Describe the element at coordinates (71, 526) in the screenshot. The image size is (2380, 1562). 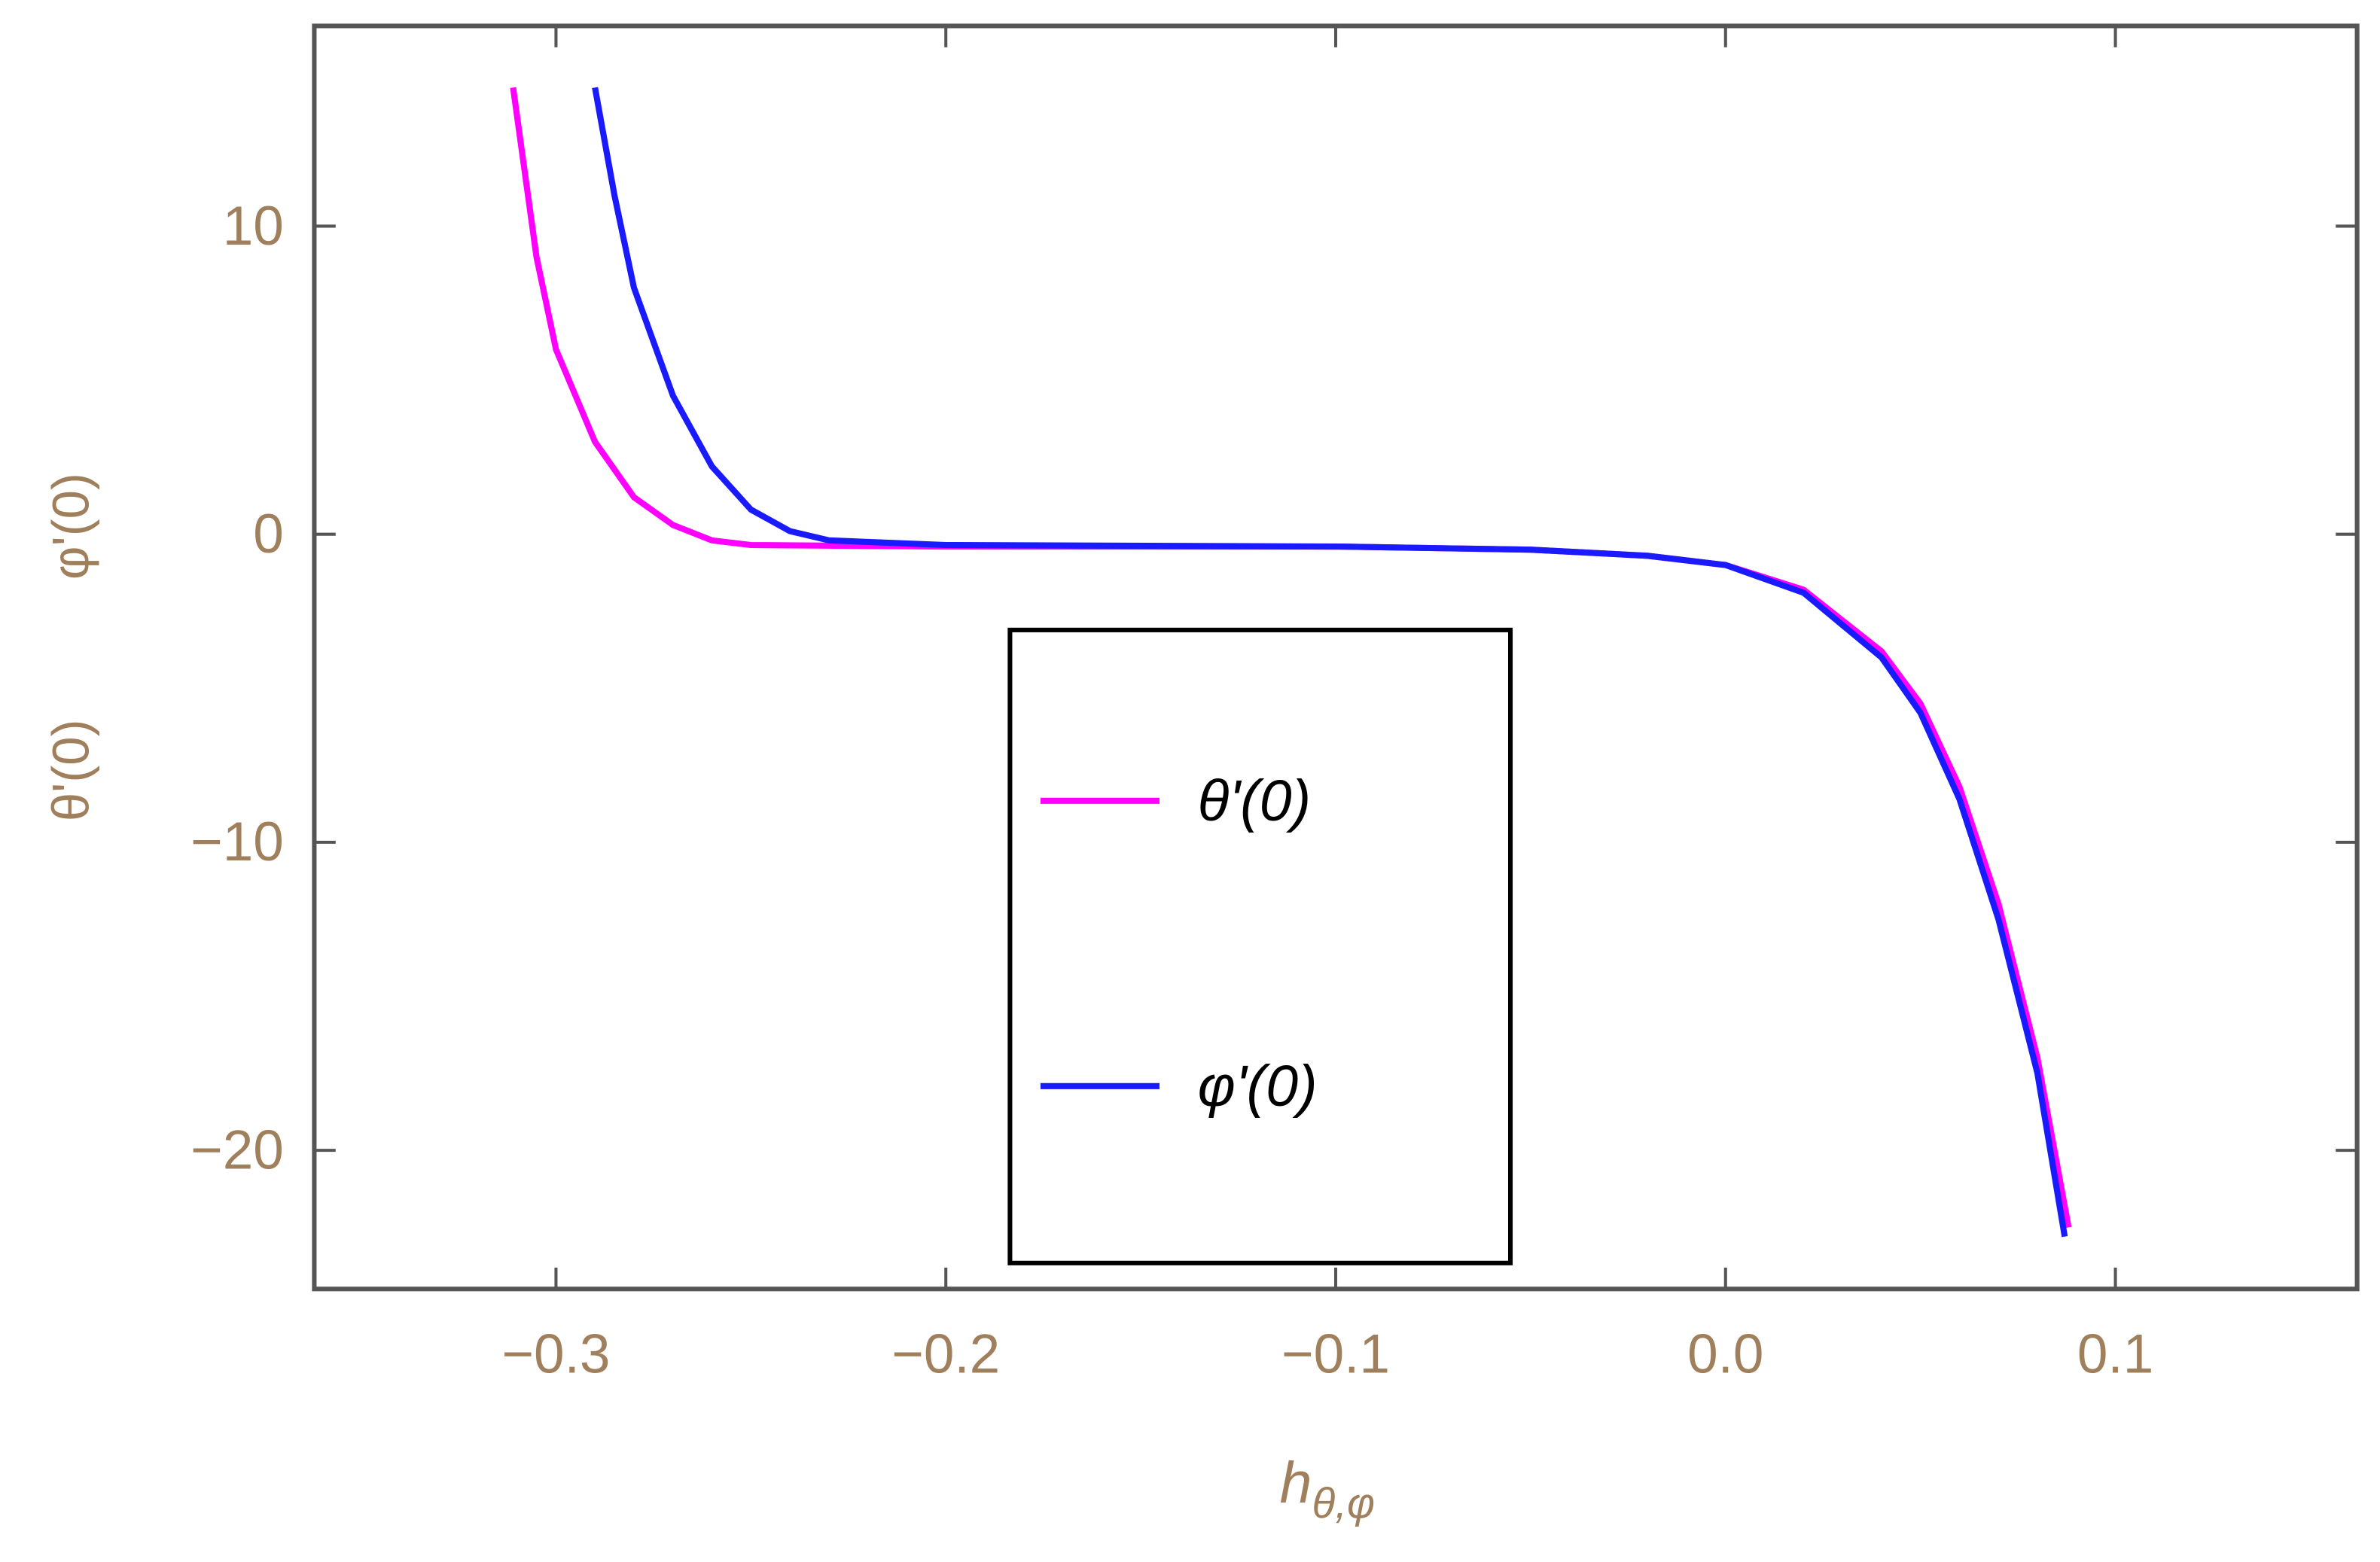
I see `y-axis-label: φ'(0)` at that location.